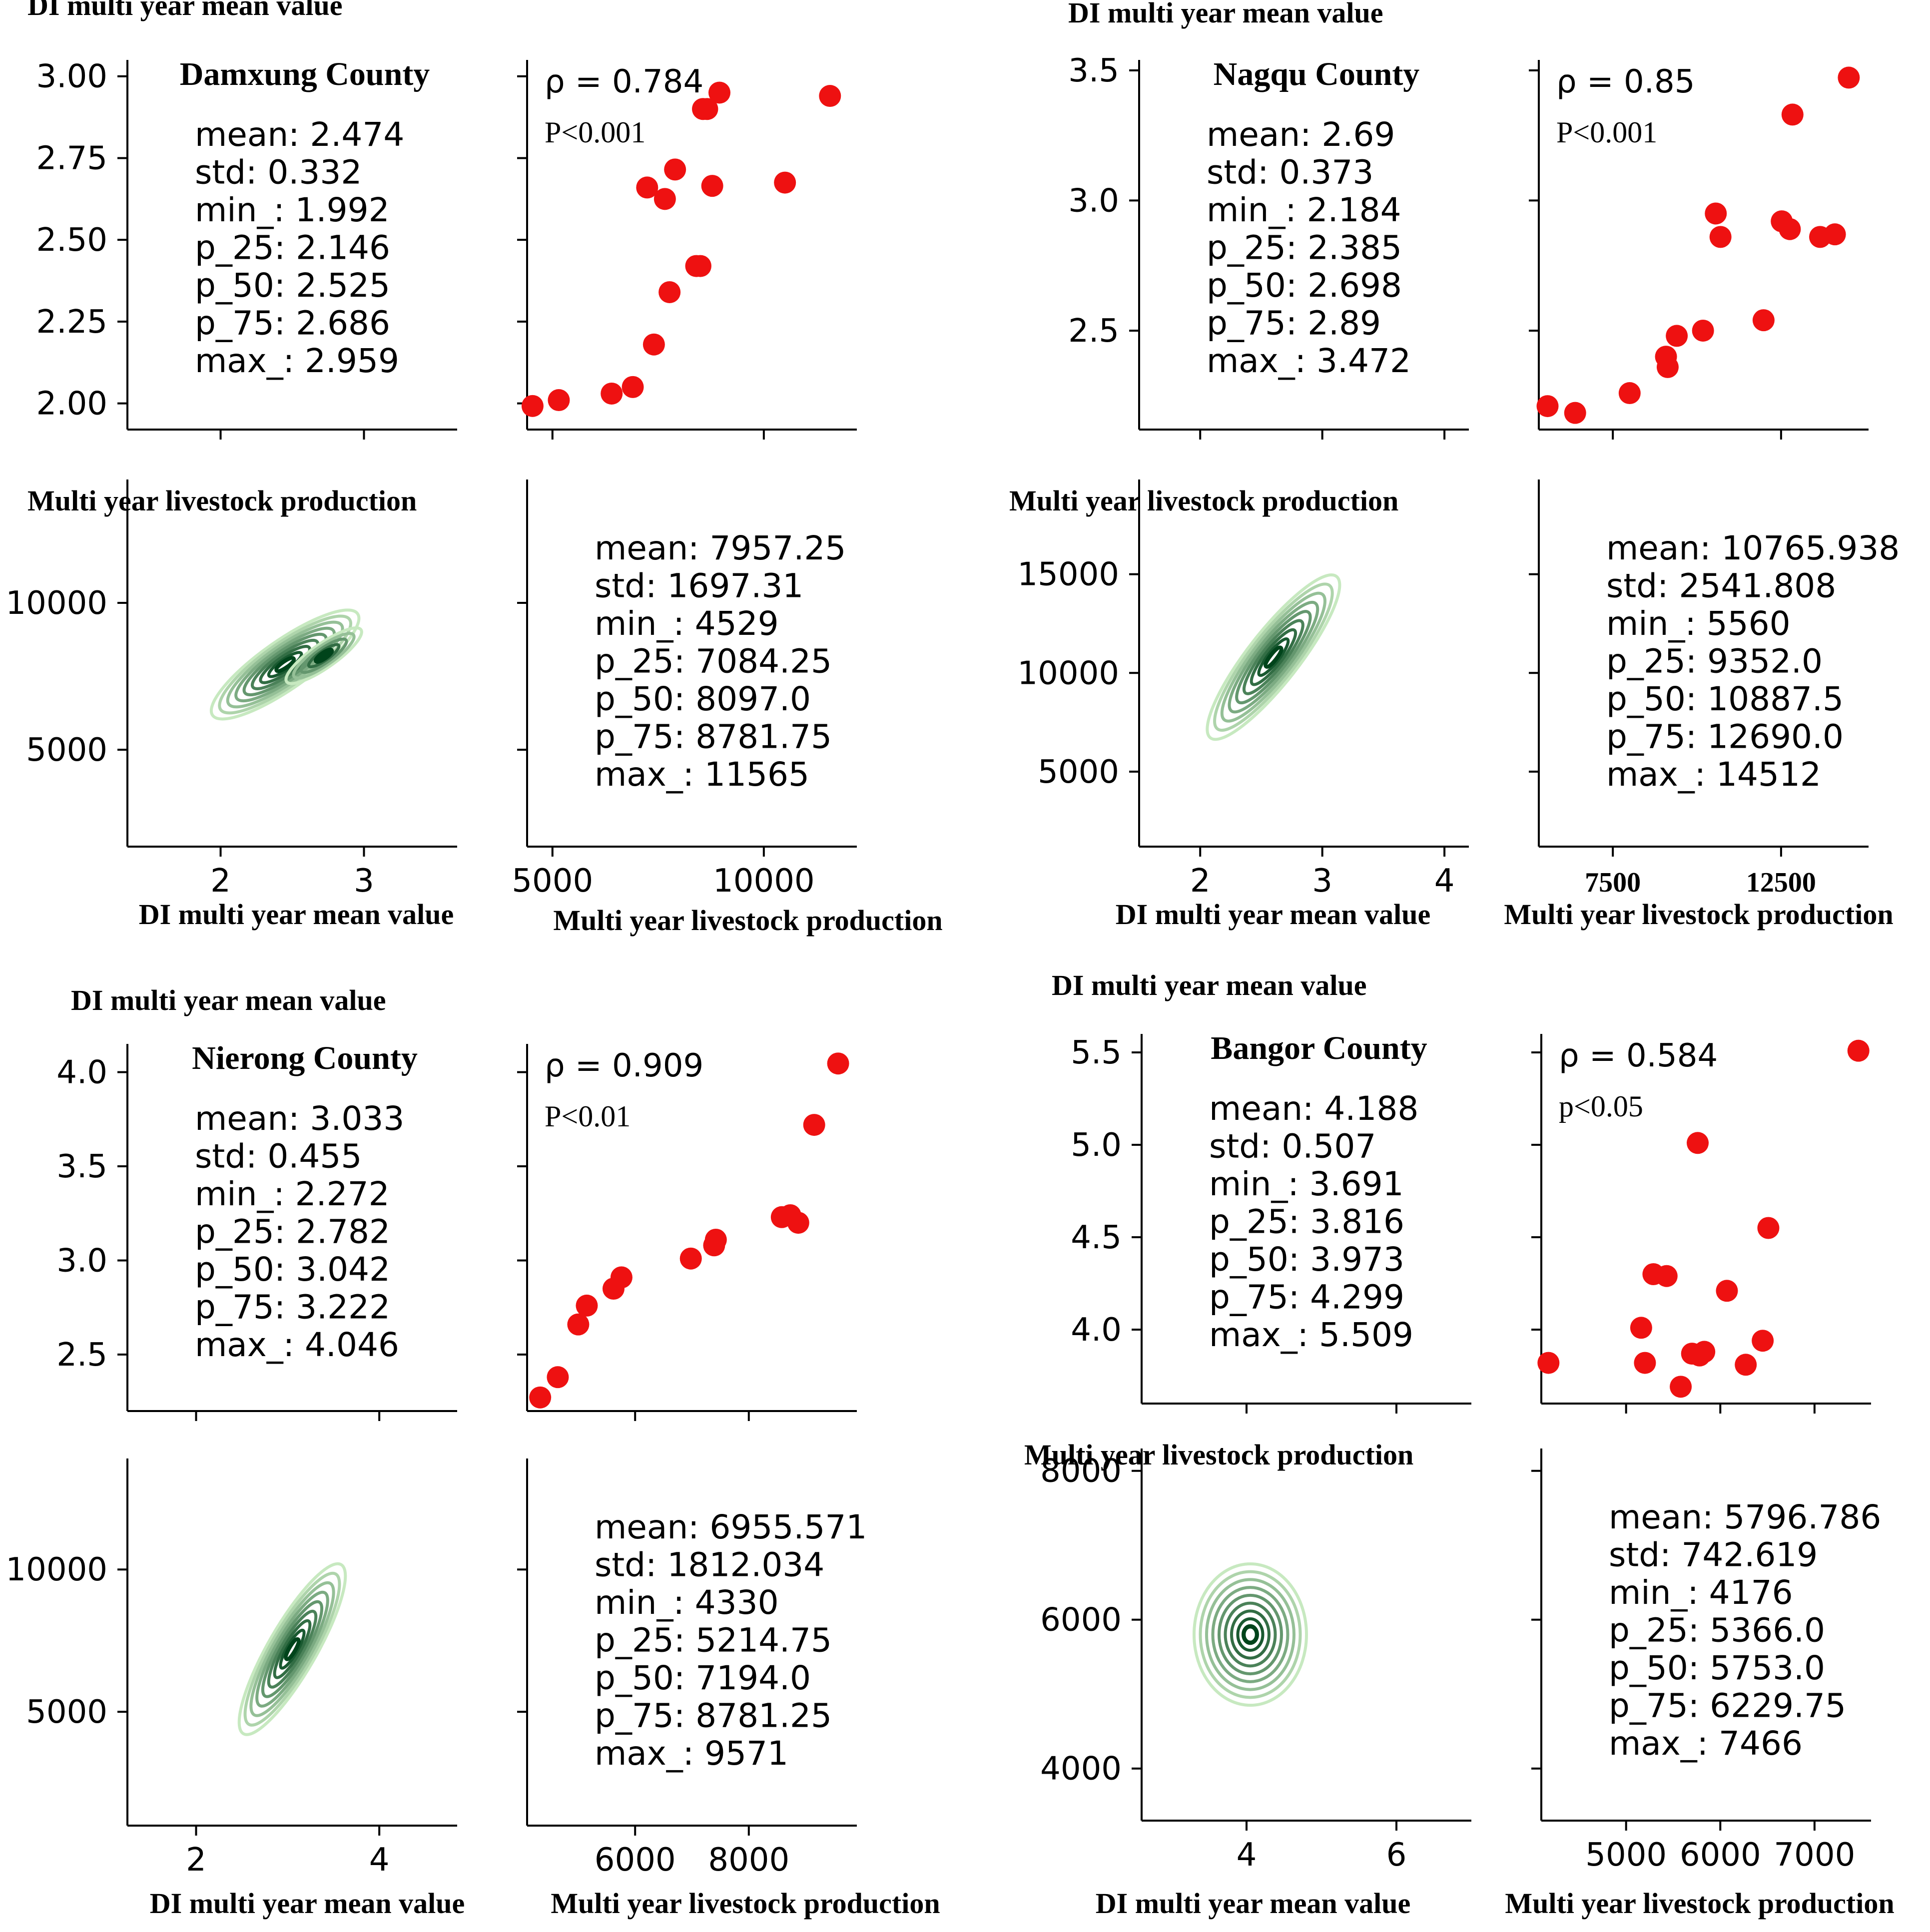 This screenshot has width=1930, height=1932. I want to click on di-stat-line: p_25: 2.385, so click(1305, 248).